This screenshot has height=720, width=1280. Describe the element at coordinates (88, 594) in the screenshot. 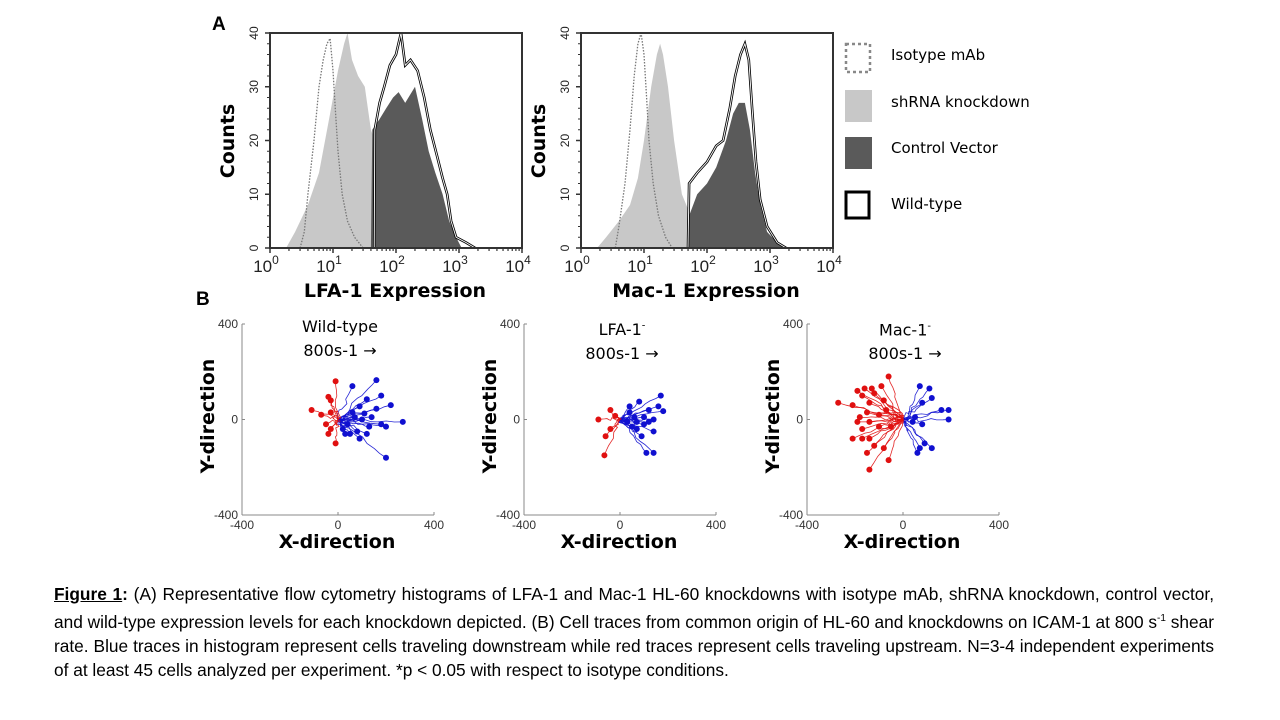

I see `caption-label: Figure 1` at that location.